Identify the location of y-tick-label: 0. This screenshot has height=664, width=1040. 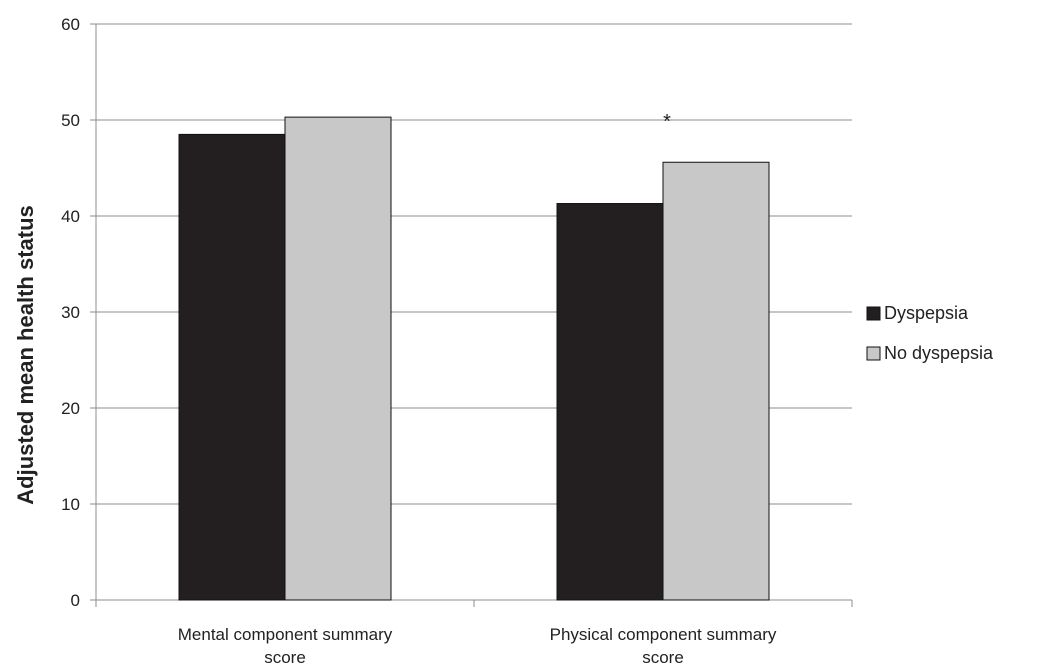
(75, 600).